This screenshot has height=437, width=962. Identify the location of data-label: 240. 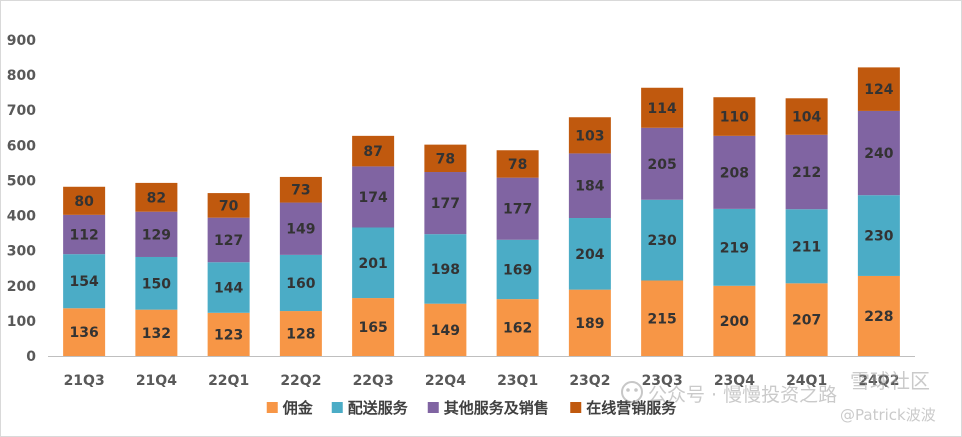
(878, 154).